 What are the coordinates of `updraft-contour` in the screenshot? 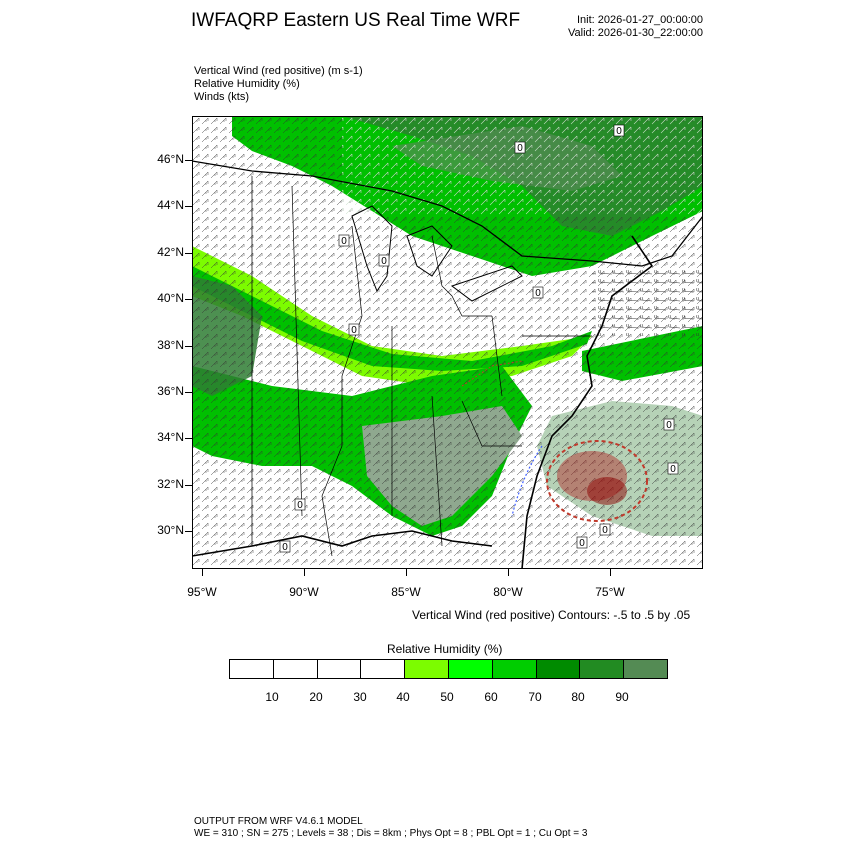 It's located at (597, 481).